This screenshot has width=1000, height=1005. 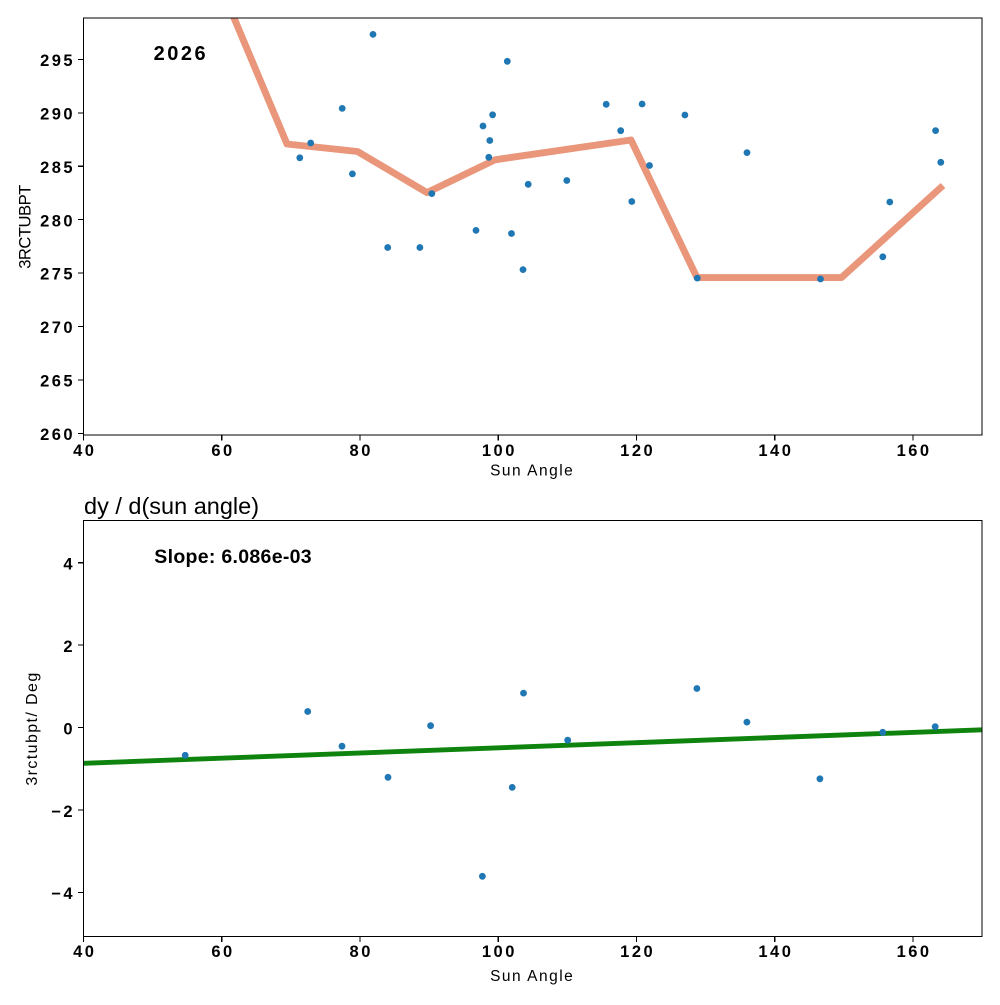 What do you see at coordinates (69, 729) in the screenshot?
I see `svg-text: 0` at bounding box center [69, 729].